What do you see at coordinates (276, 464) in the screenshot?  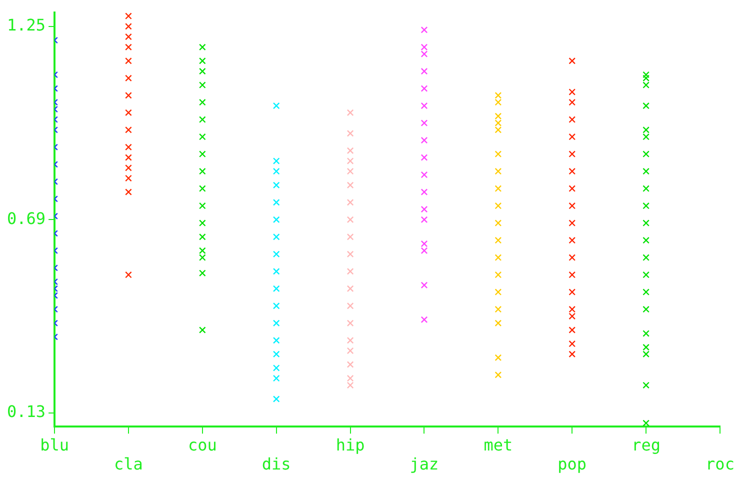 I see `x-tick-label: dis` at bounding box center [276, 464].